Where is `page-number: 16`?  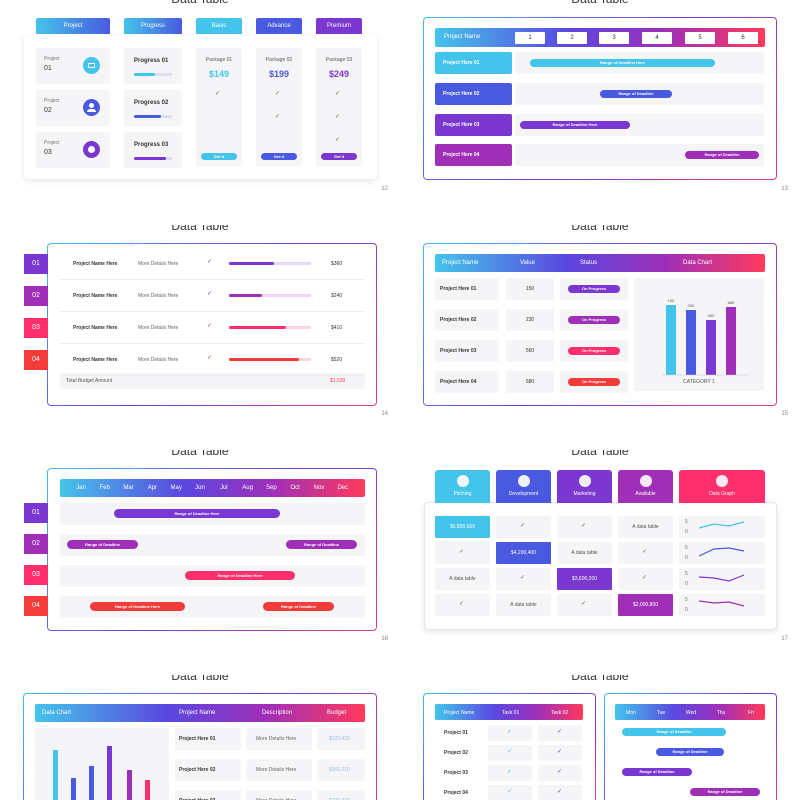 page-number: 16 is located at coordinates (384, 639).